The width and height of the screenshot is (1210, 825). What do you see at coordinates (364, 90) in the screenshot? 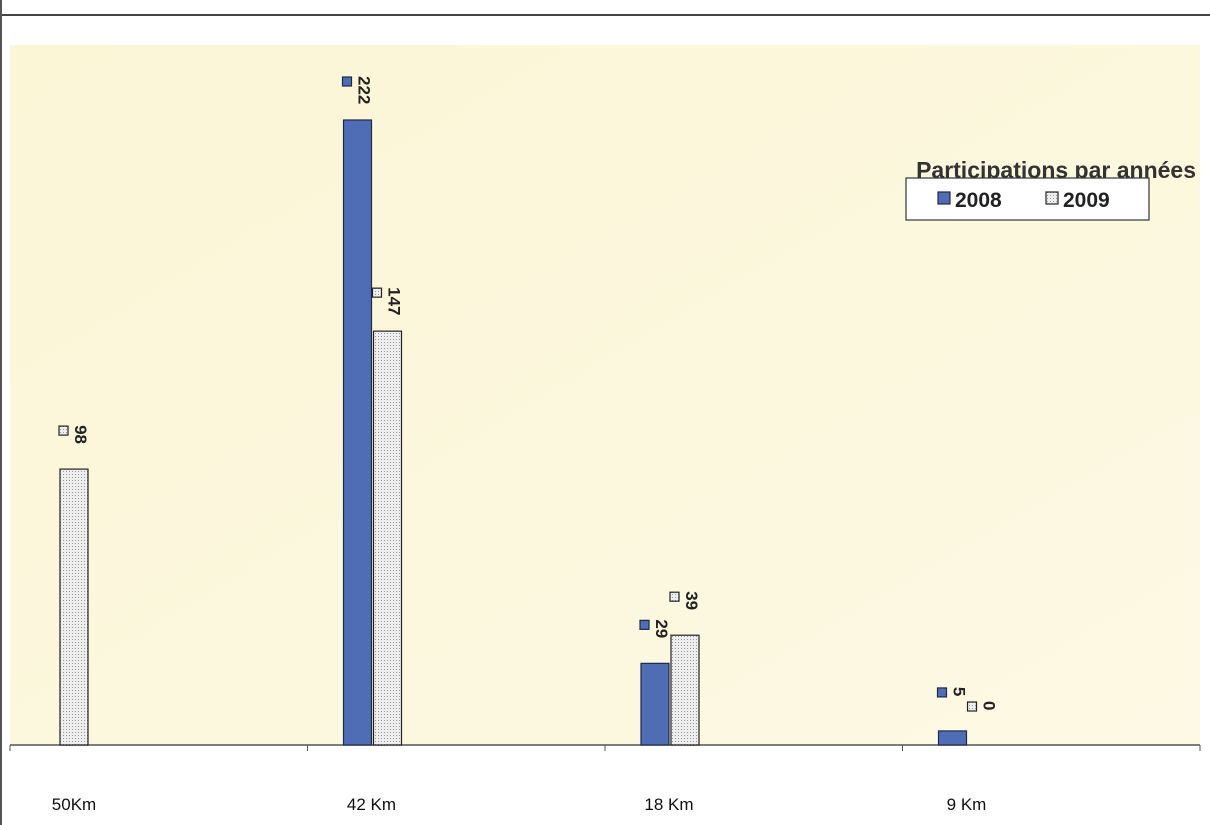
I see `data-label: 222` at bounding box center [364, 90].